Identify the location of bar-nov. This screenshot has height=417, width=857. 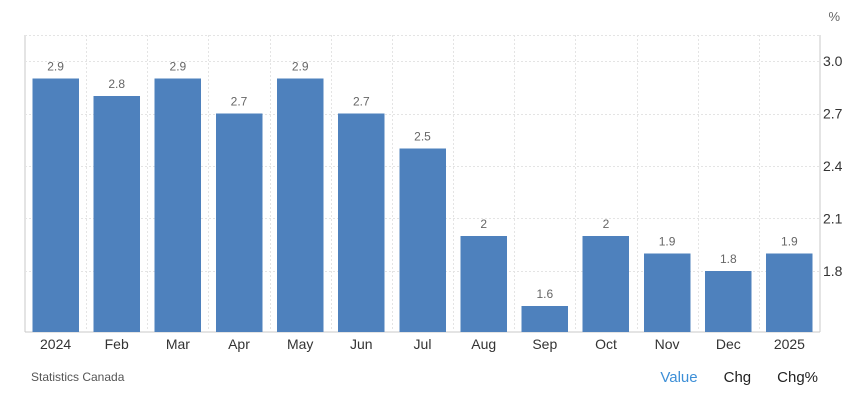
(667, 292).